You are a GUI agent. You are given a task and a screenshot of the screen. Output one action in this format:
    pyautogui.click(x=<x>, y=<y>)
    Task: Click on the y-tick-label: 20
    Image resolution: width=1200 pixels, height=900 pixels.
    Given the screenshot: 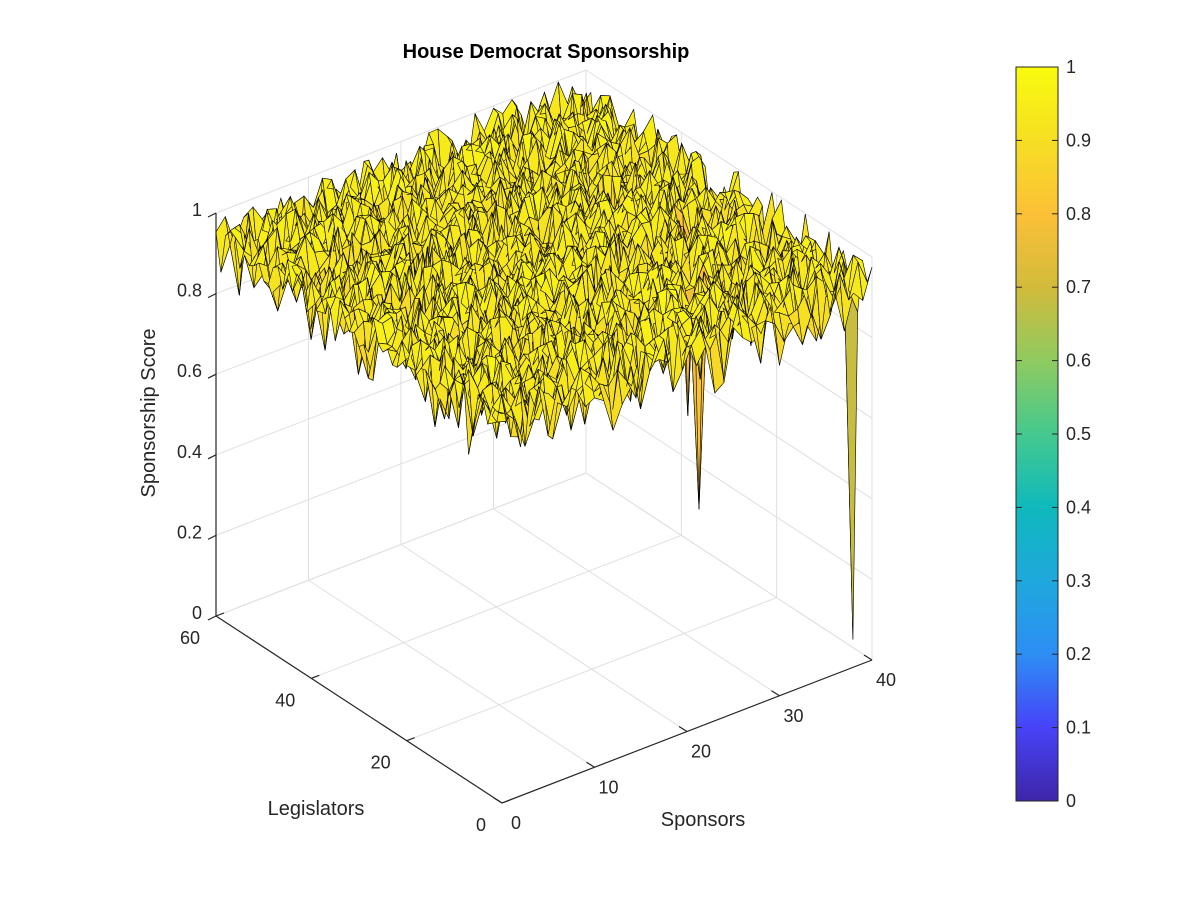 What is the action you would take?
    pyautogui.click(x=381, y=763)
    